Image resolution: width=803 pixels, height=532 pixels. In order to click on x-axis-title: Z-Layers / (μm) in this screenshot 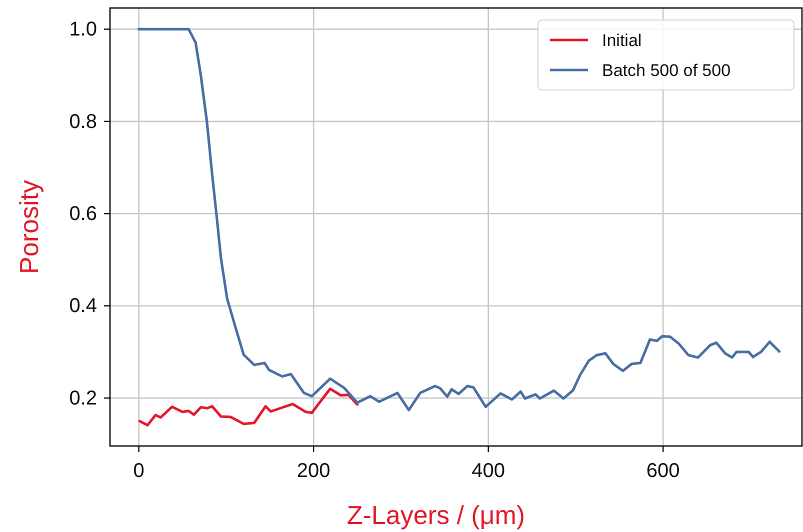, I will do `click(436, 515)`.